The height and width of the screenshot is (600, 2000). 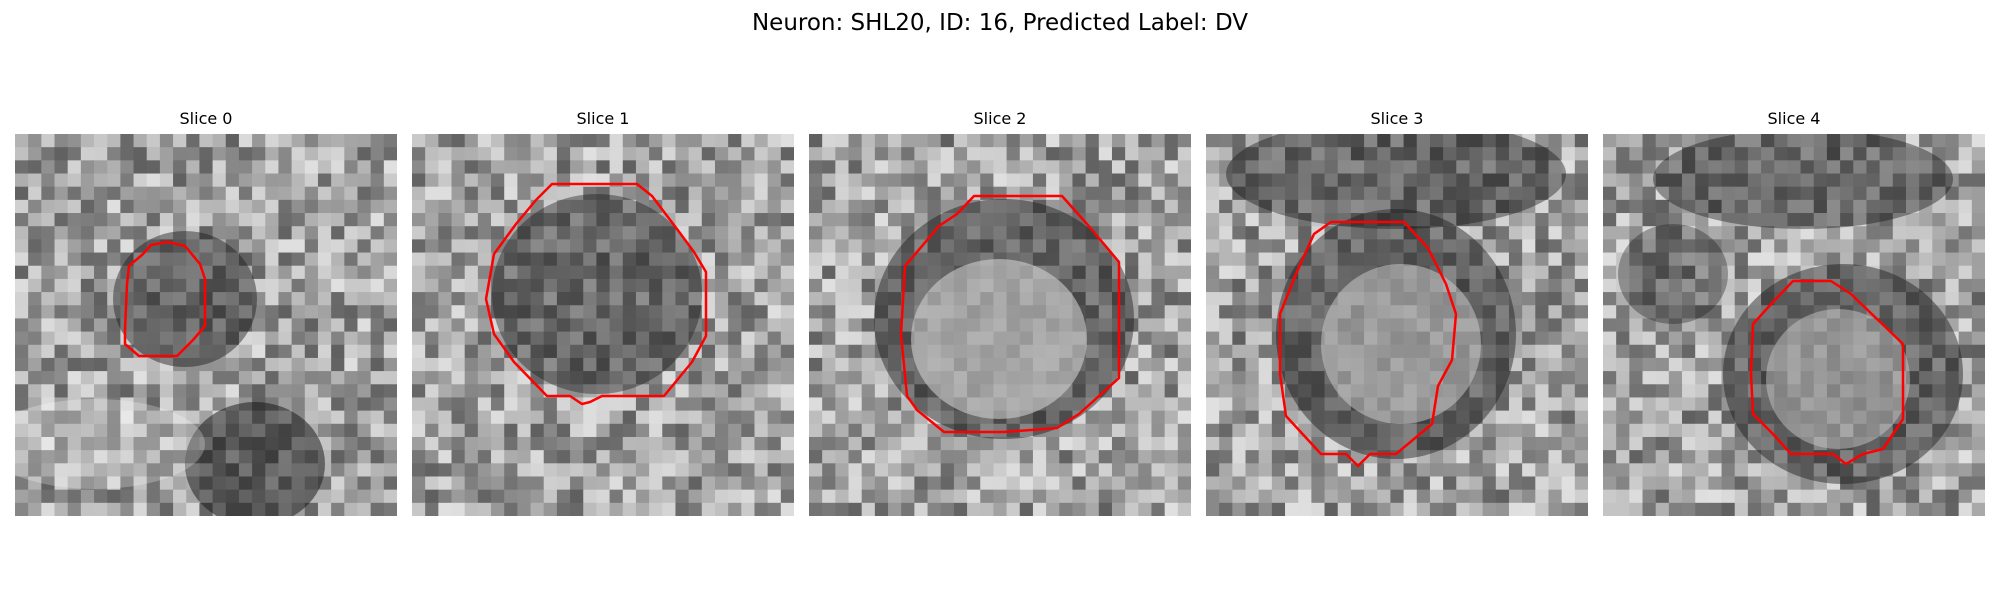 What do you see at coordinates (1000, 118) in the screenshot?
I see `slice-title: Slice 2` at bounding box center [1000, 118].